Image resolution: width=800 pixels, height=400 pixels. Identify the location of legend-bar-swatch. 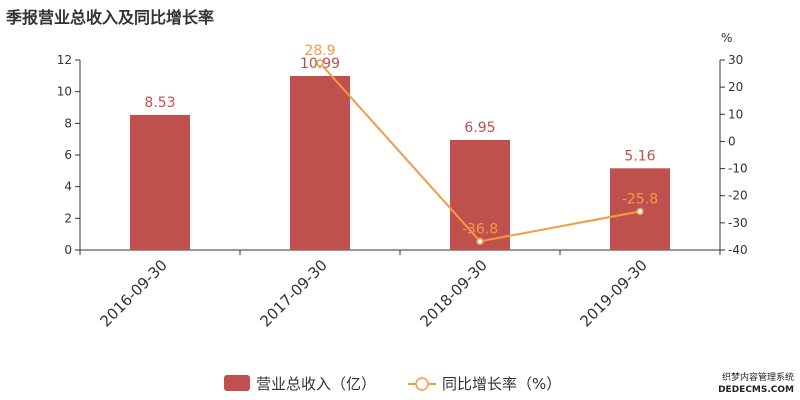
(237, 383).